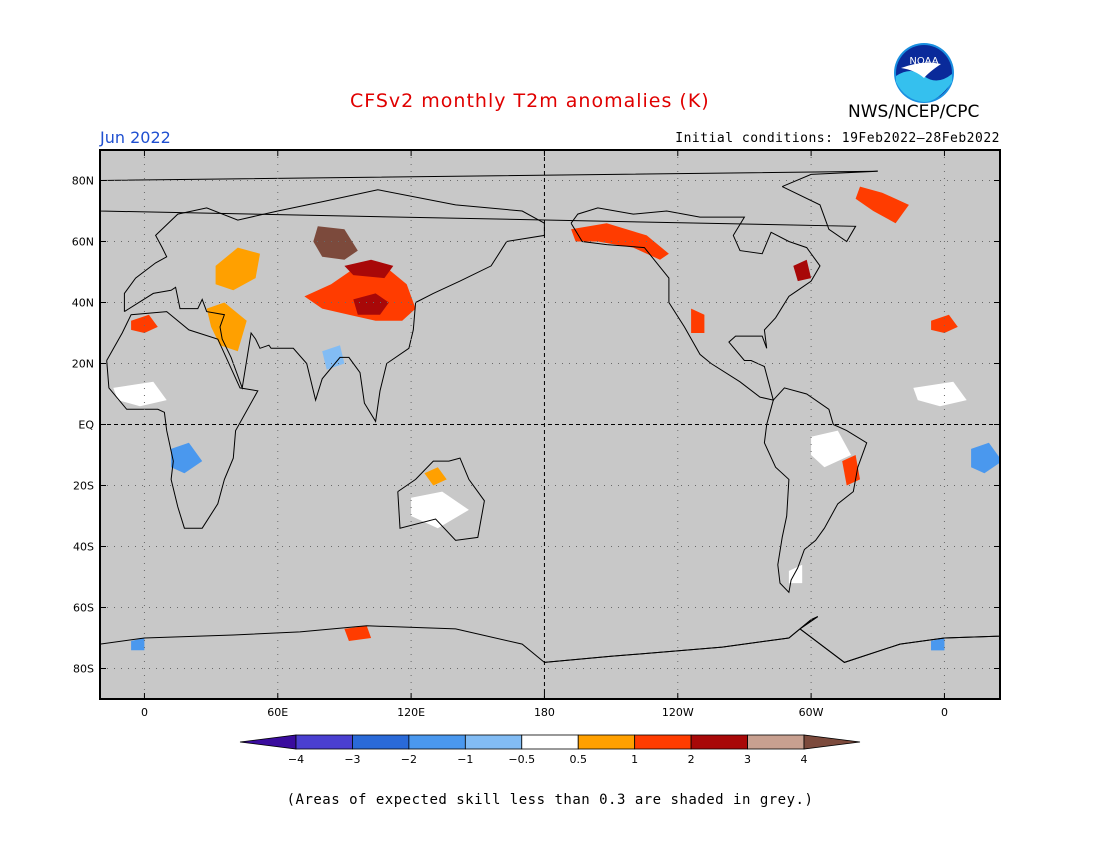 Image resolution: width=1100 pixels, height=850 pixels. I want to click on lat-tick-label: 40S, so click(83, 547).